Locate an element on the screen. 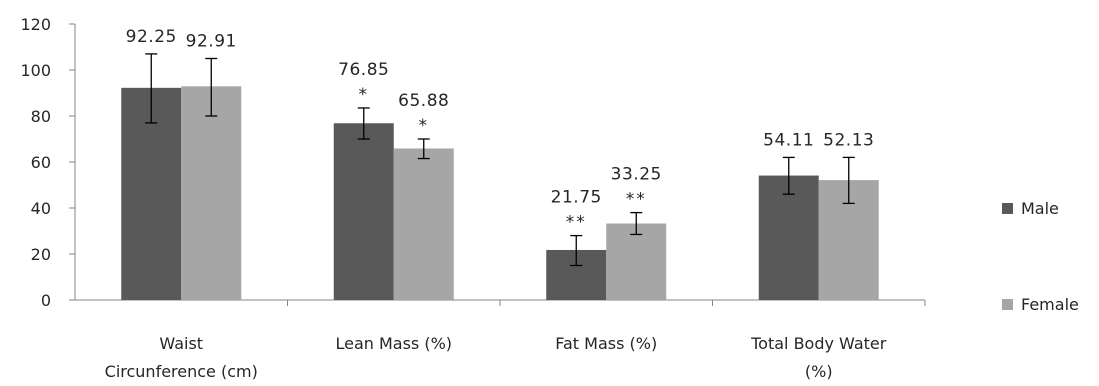 The width and height of the screenshot is (1099, 386). legend-swatch-male is located at coordinates (1007, 208).